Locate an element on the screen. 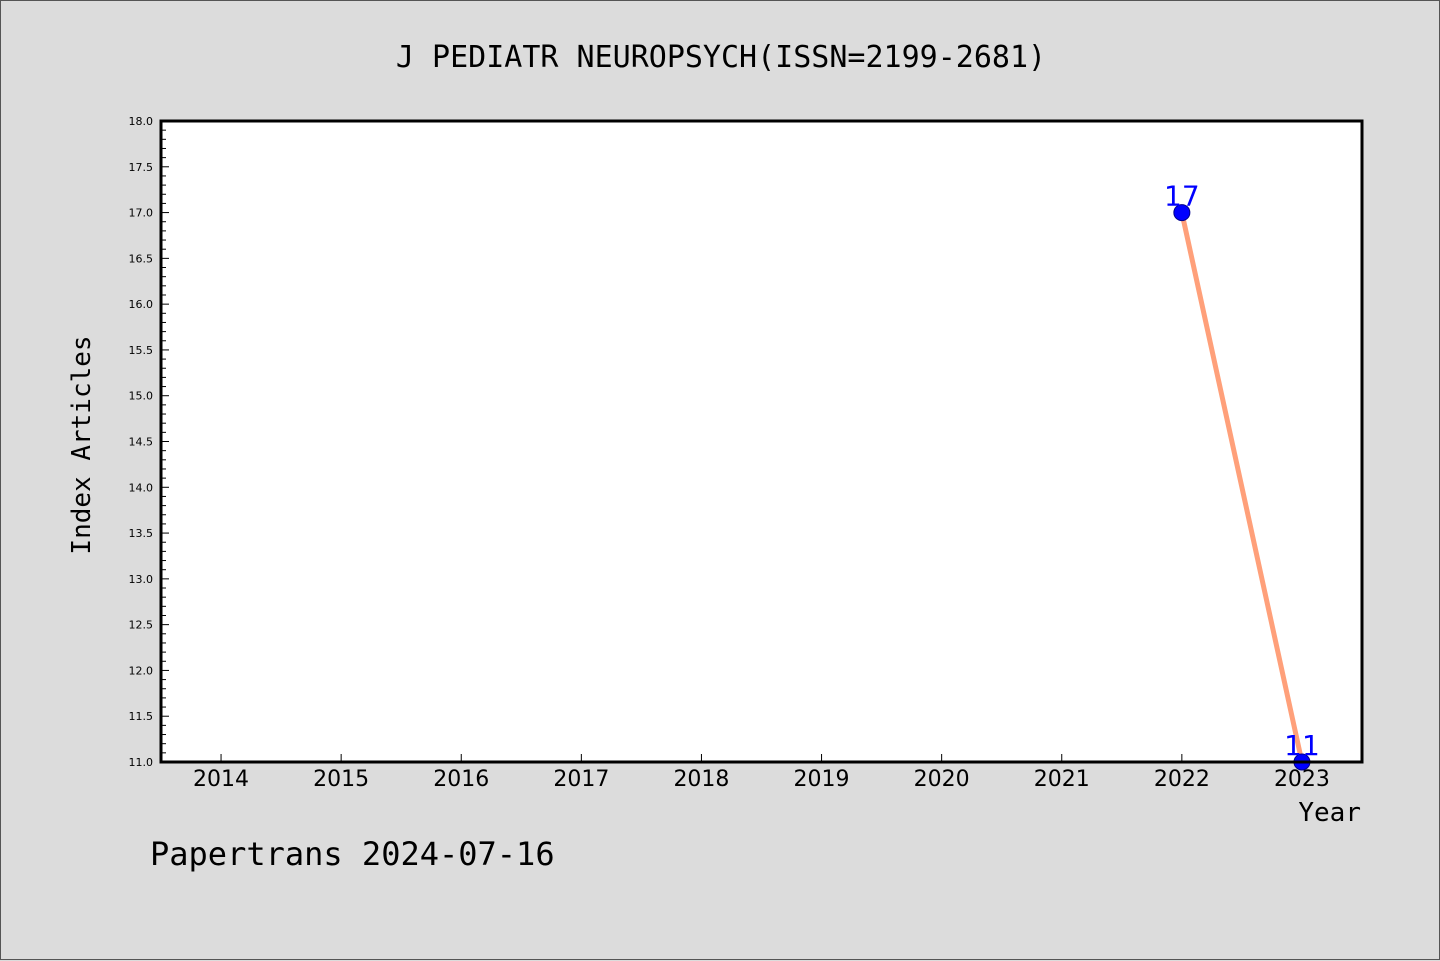 The image size is (1440, 961). x-tick-label: 2018 is located at coordinates (701, 779).